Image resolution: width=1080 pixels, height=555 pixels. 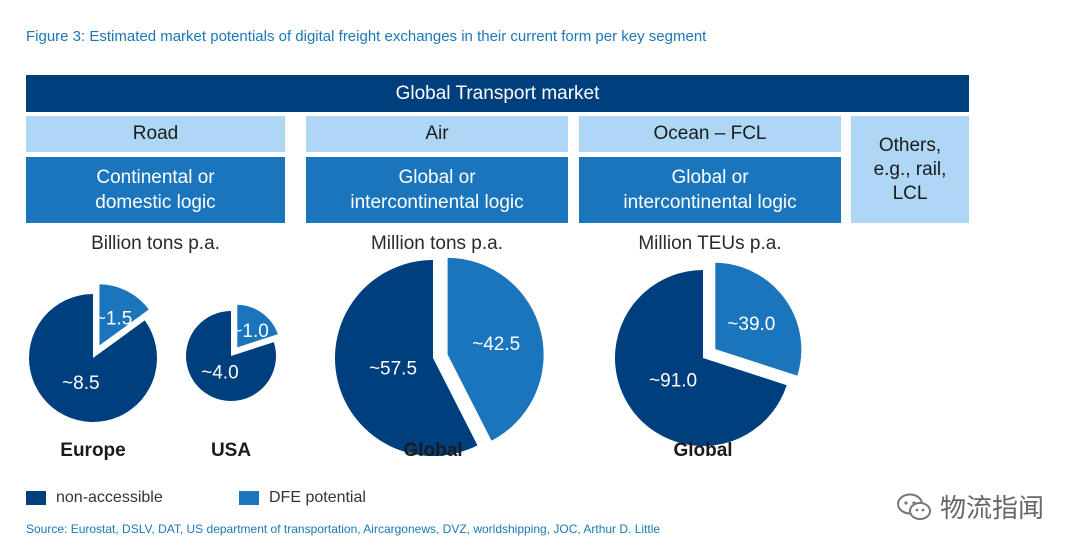 I want to click on pie-value-dfe: ~1.0, so click(x=250, y=331).